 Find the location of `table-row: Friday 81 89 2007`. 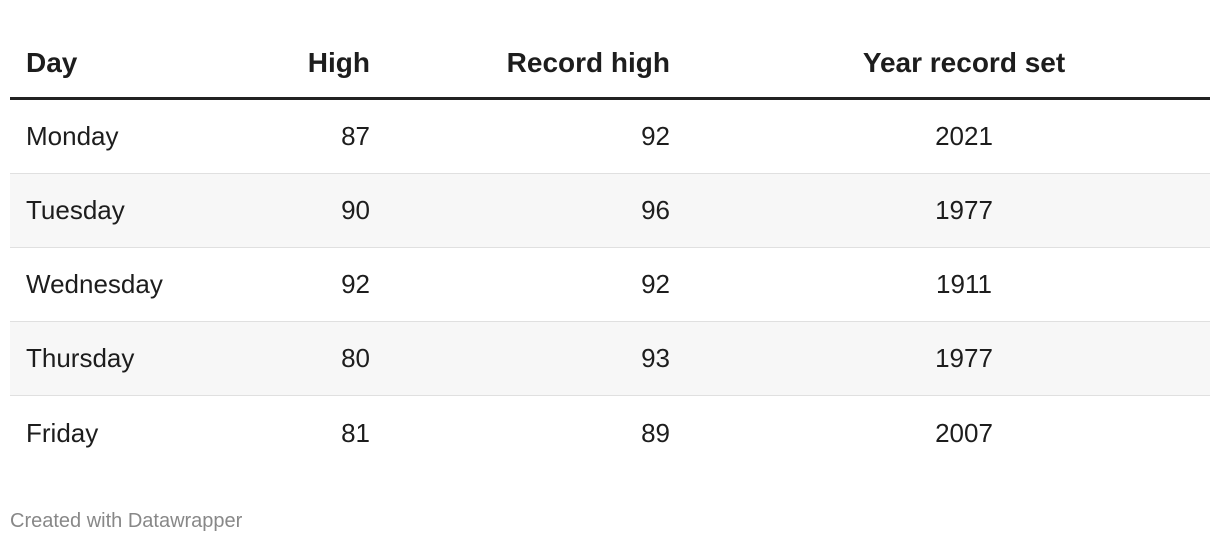

table-row: Friday 81 89 2007 is located at coordinates (610, 433).